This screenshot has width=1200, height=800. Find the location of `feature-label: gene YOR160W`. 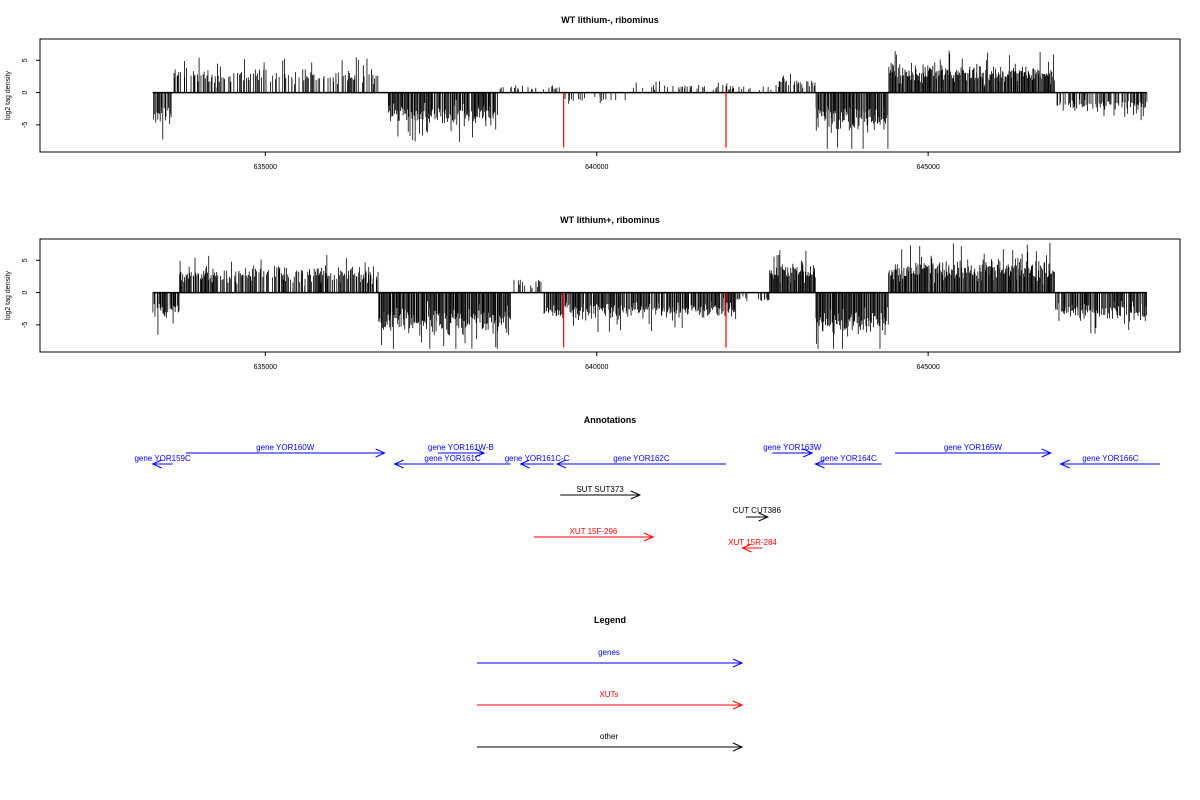

feature-label: gene YOR160W is located at coordinates (285, 447).